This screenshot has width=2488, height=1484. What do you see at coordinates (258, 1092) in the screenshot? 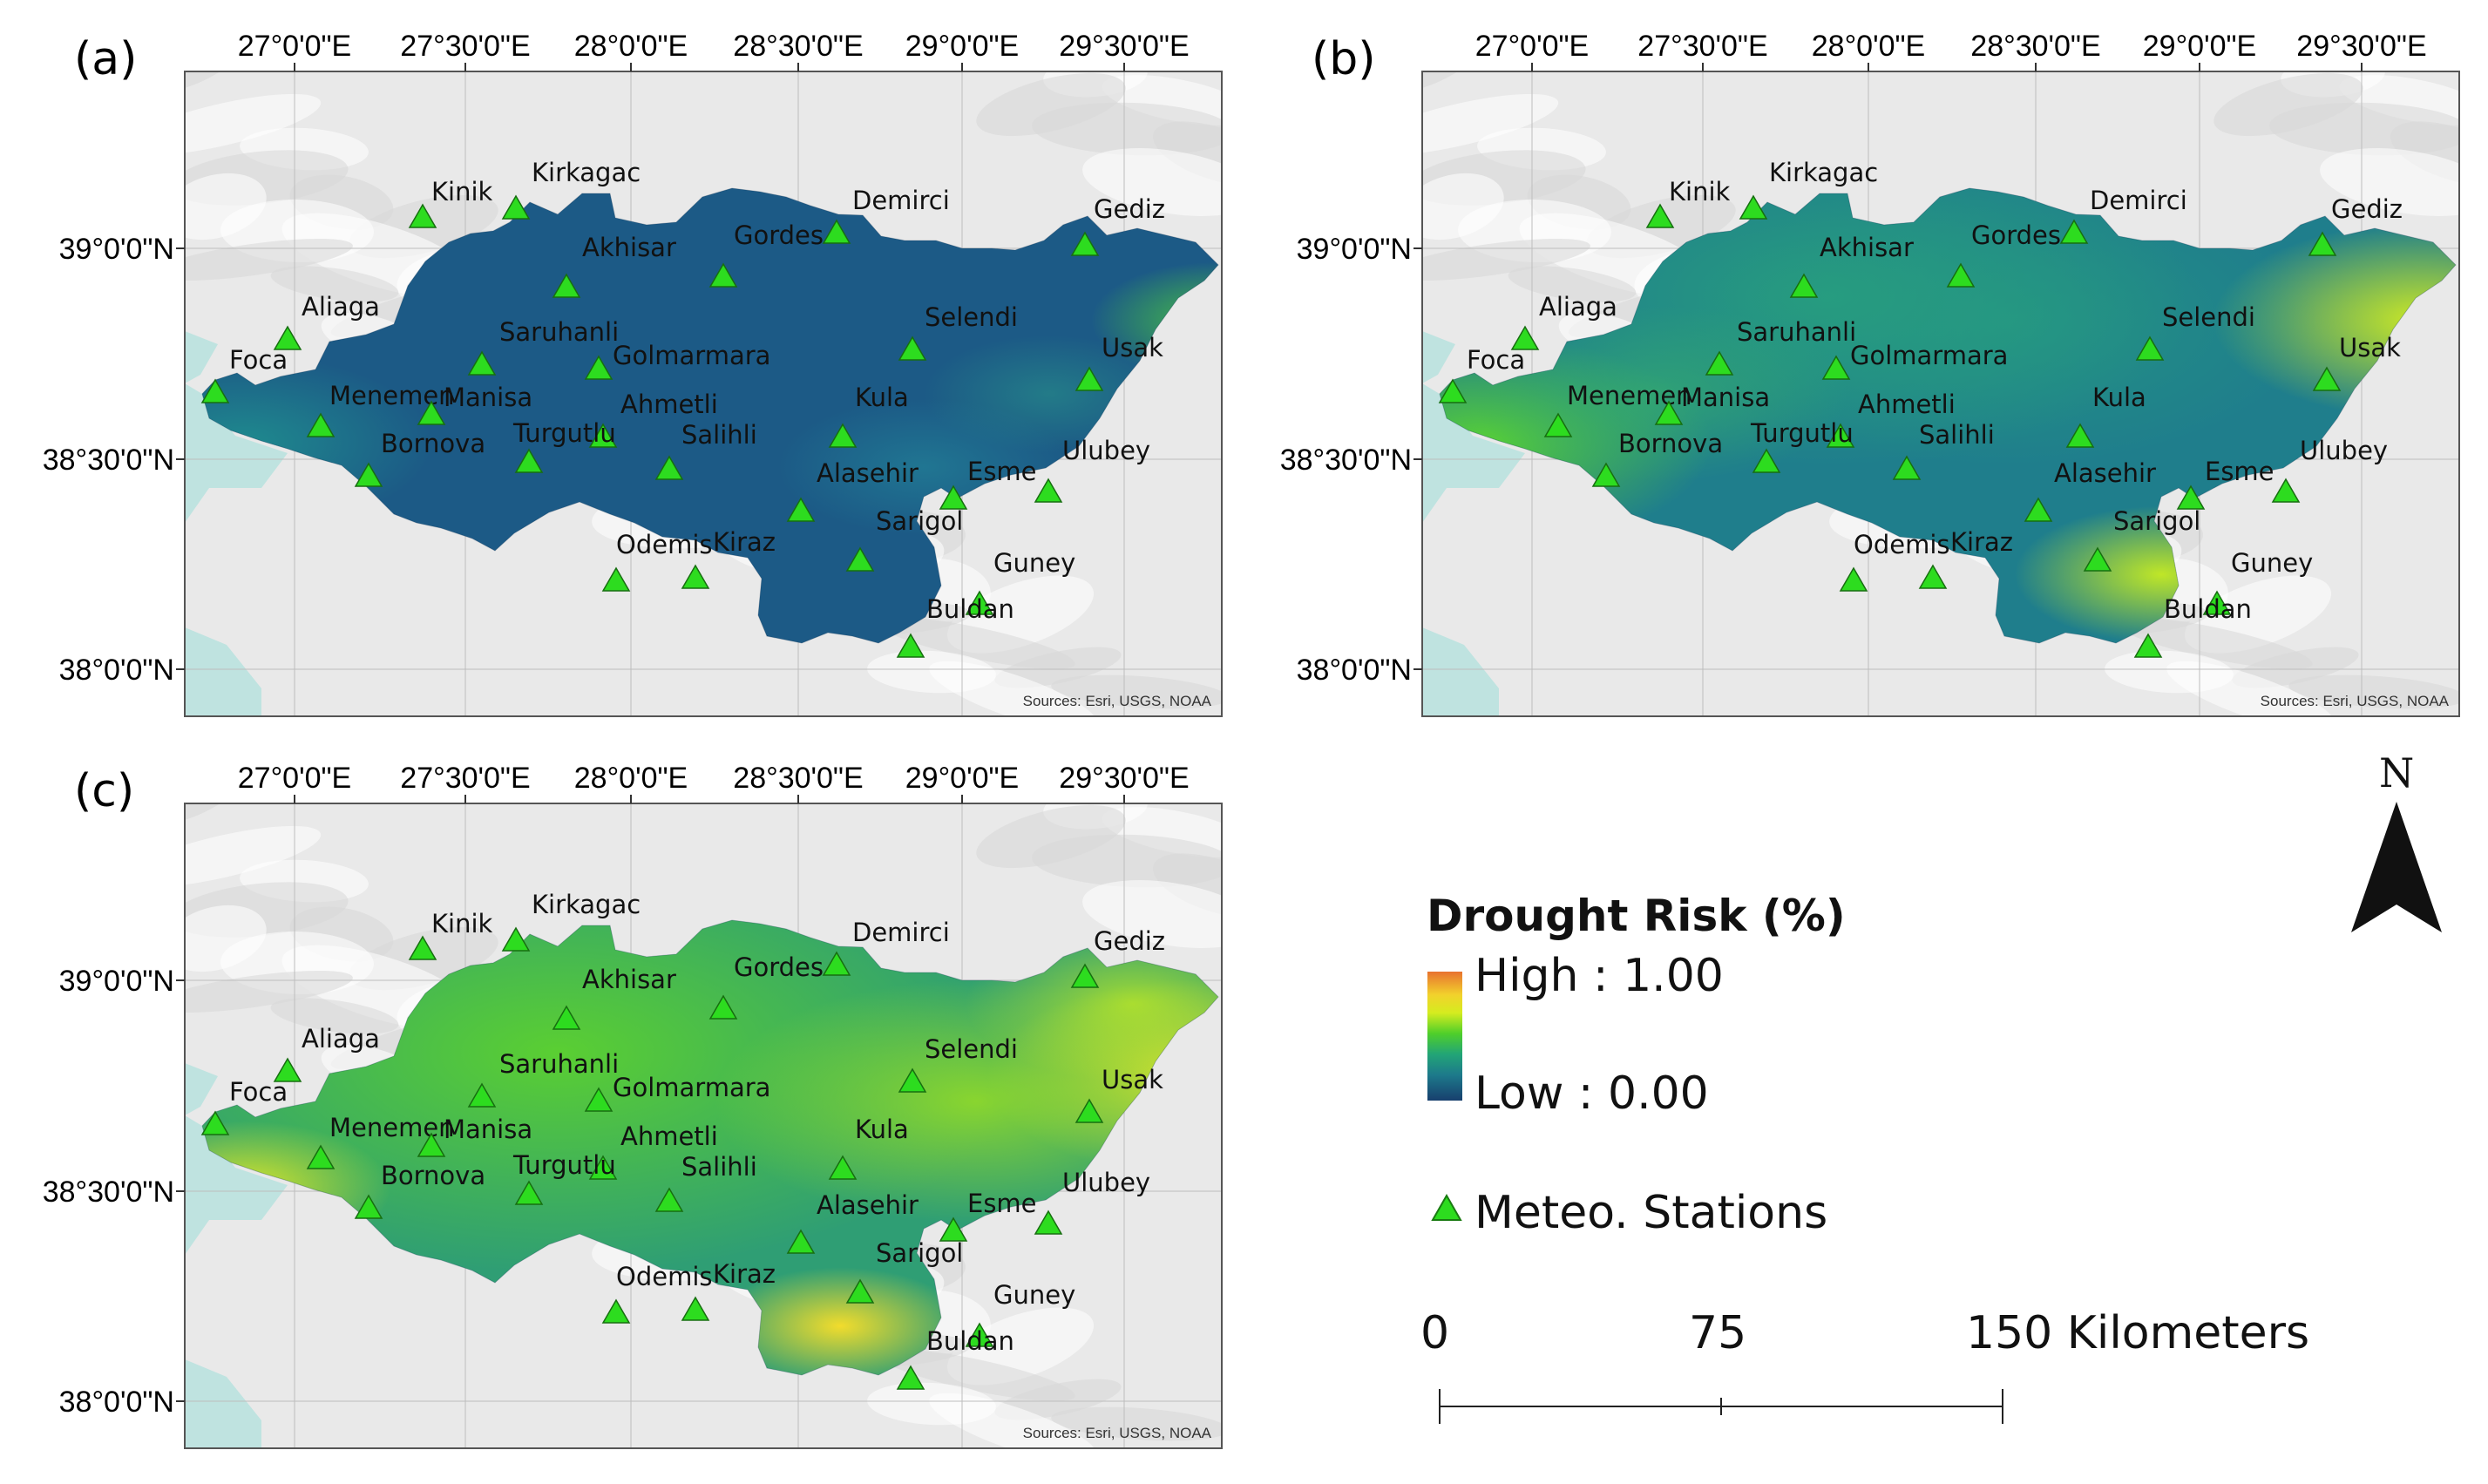
I see `station-label: Foca` at bounding box center [258, 1092].